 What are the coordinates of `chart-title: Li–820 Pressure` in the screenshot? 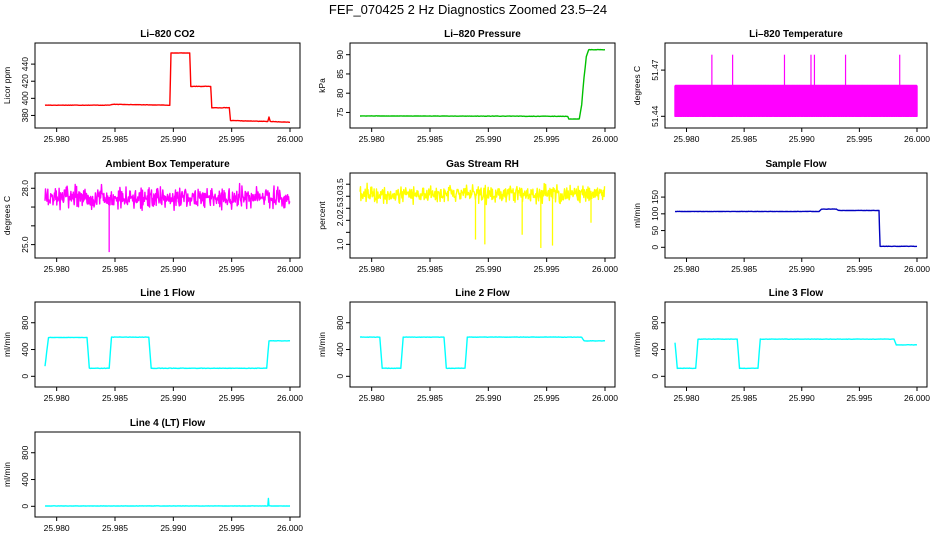 It's located at (482, 34).